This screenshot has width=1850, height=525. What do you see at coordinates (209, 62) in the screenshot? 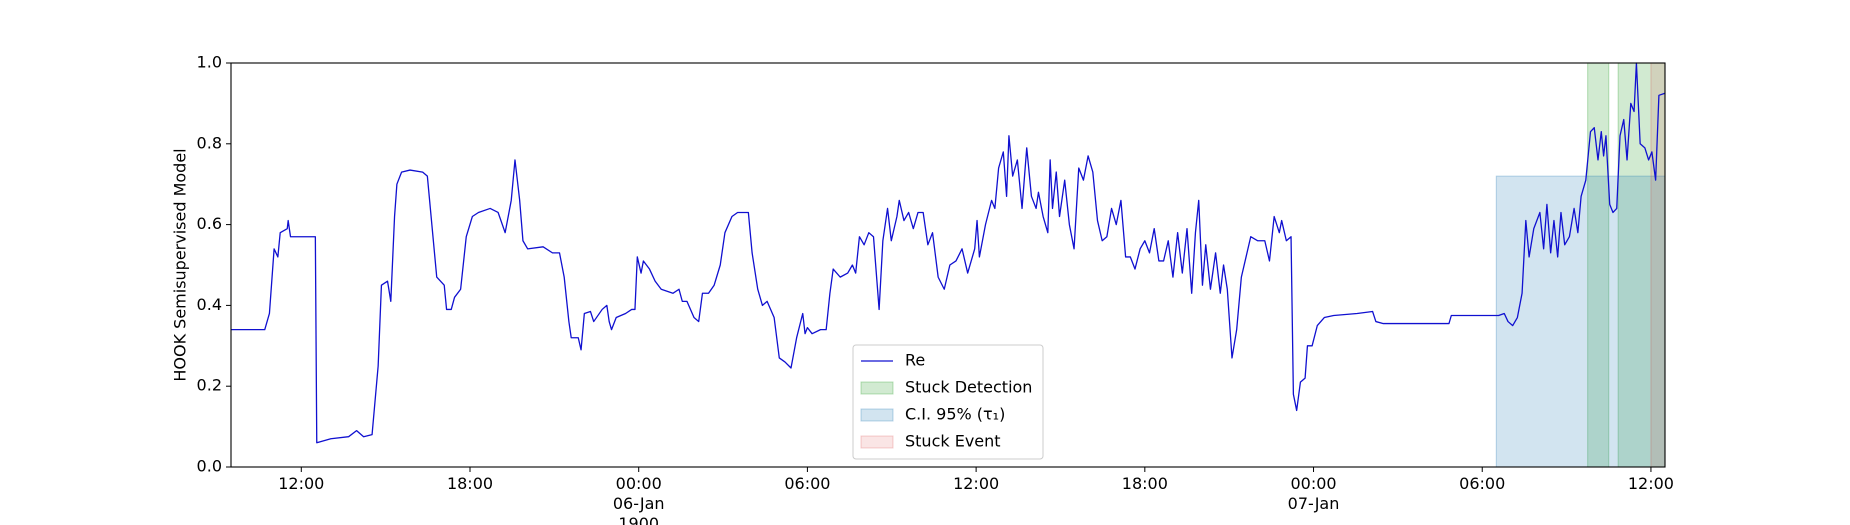
I see `y-tick-label: 1.0` at bounding box center [209, 62].